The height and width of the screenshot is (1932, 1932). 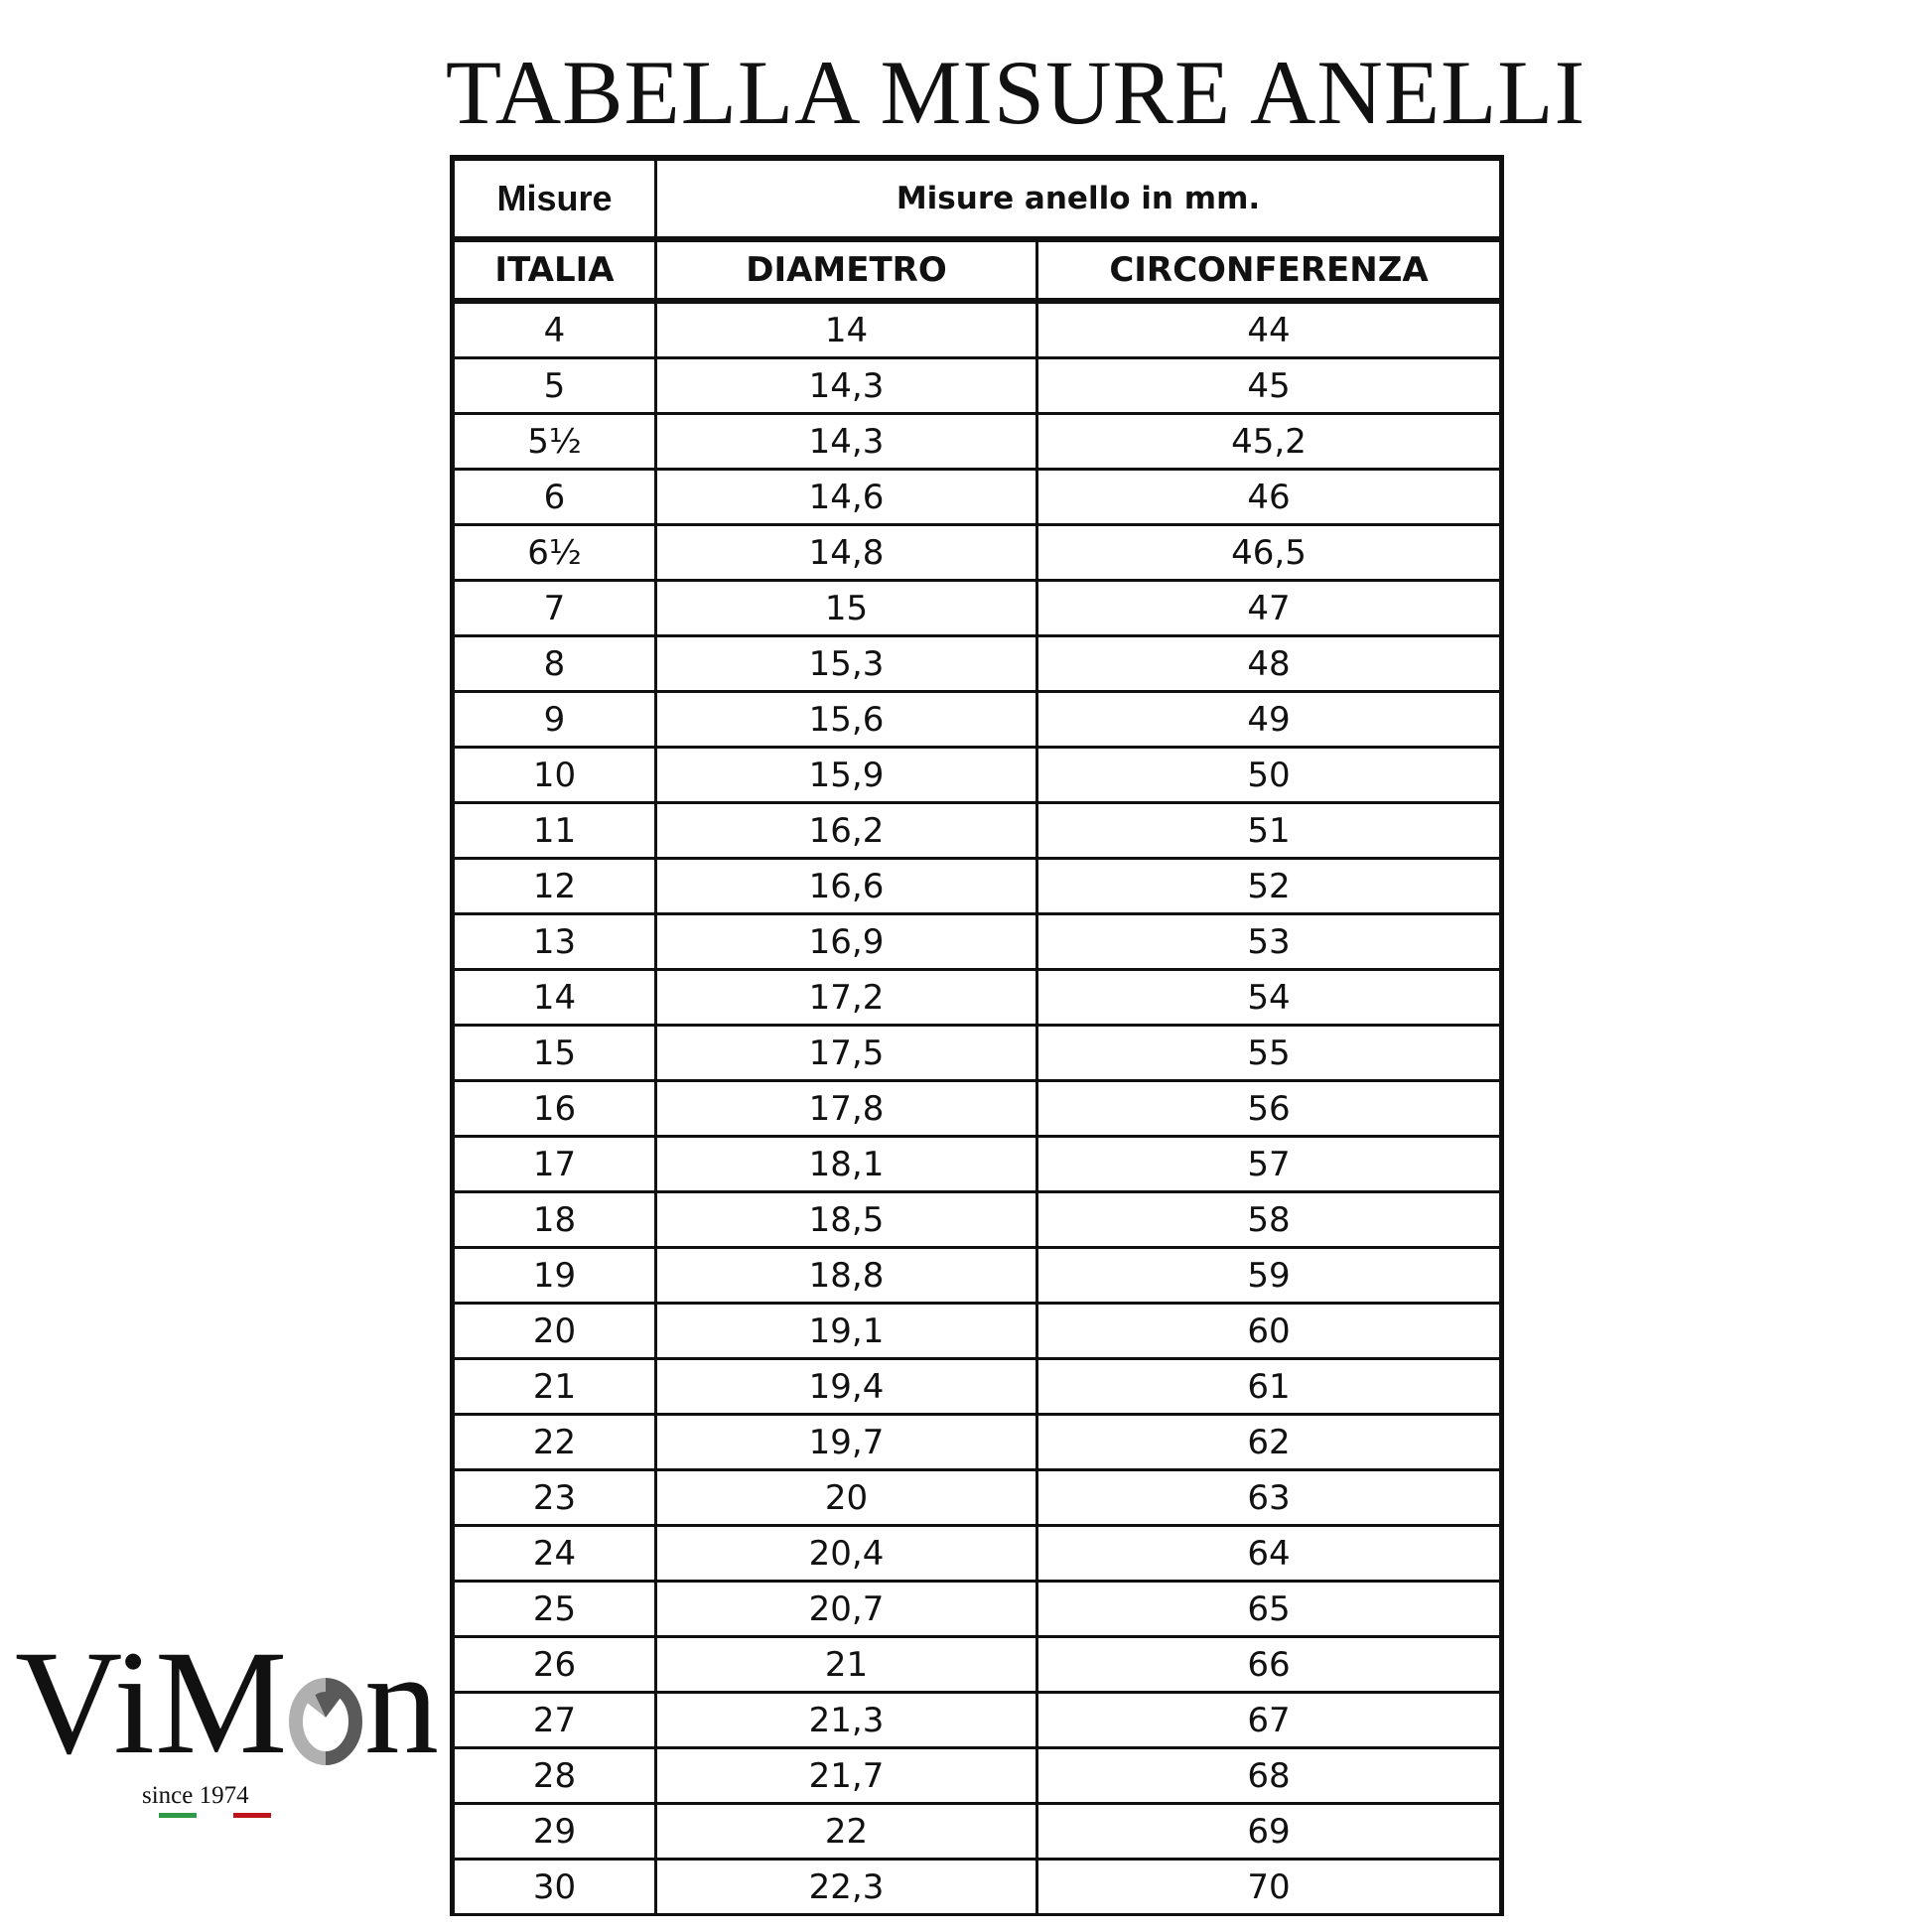 What do you see at coordinates (846, 553) in the screenshot?
I see `cell-diametro: 14,8` at bounding box center [846, 553].